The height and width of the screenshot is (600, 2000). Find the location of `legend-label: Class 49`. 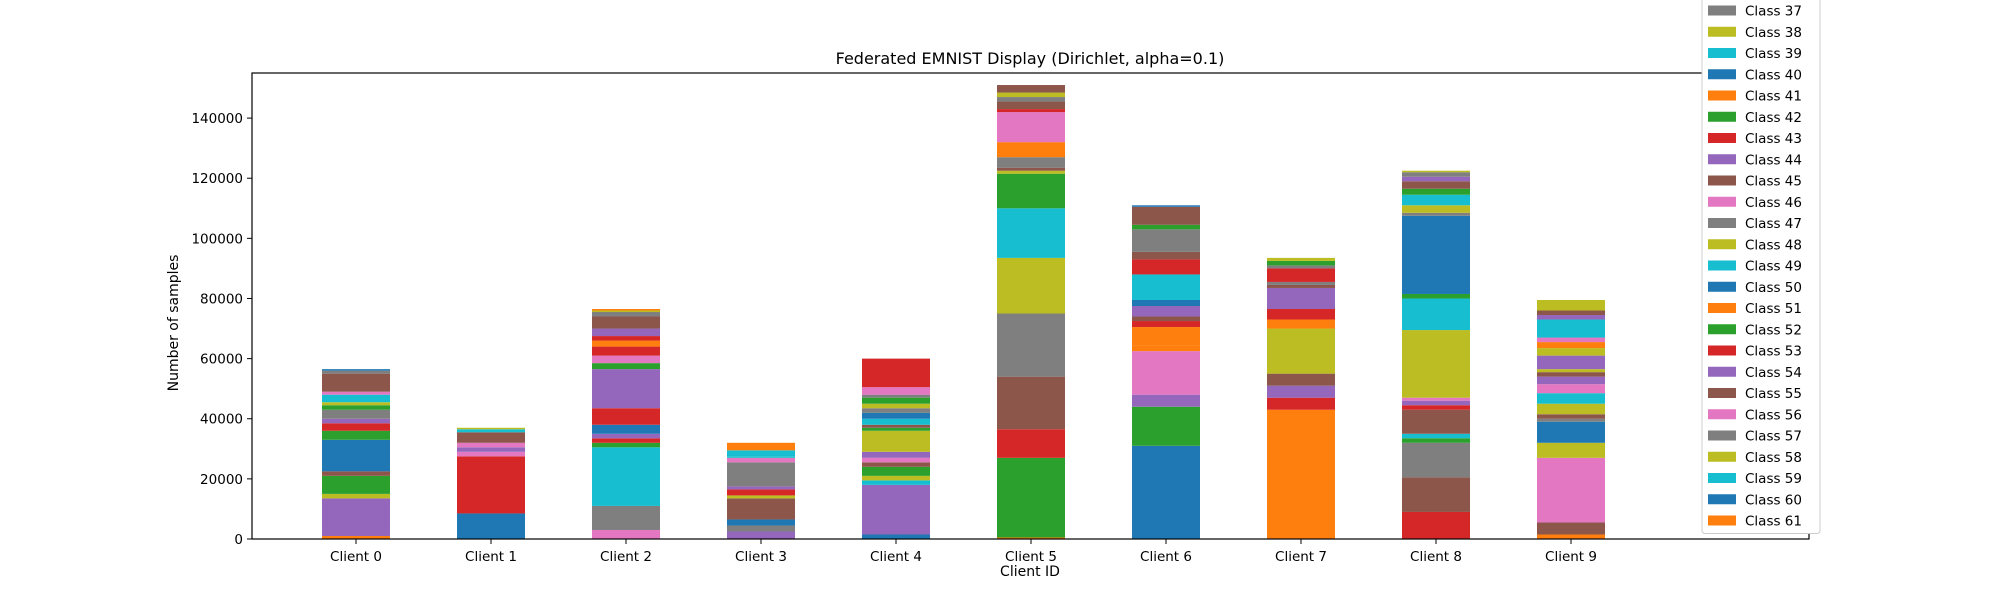

legend-label: Class 49 is located at coordinates (1773, 267).